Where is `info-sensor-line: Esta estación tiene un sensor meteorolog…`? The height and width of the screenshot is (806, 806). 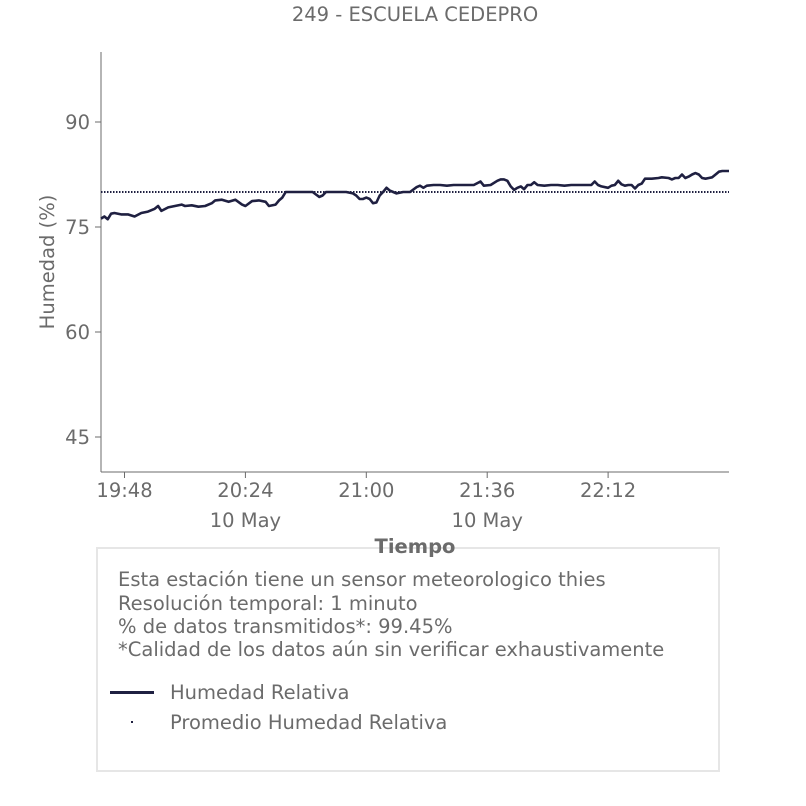
info-sensor-line: Esta estación tiene un sensor meteorolog… is located at coordinates (362, 579).